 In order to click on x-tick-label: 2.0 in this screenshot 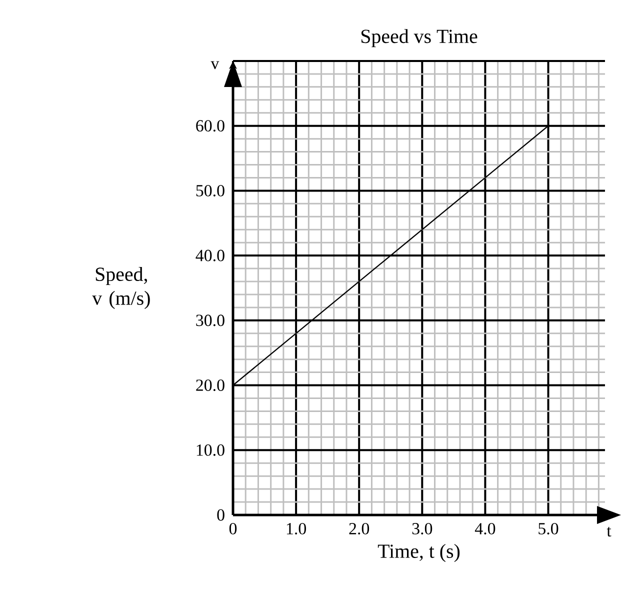, I will do `click(359, 528)`.